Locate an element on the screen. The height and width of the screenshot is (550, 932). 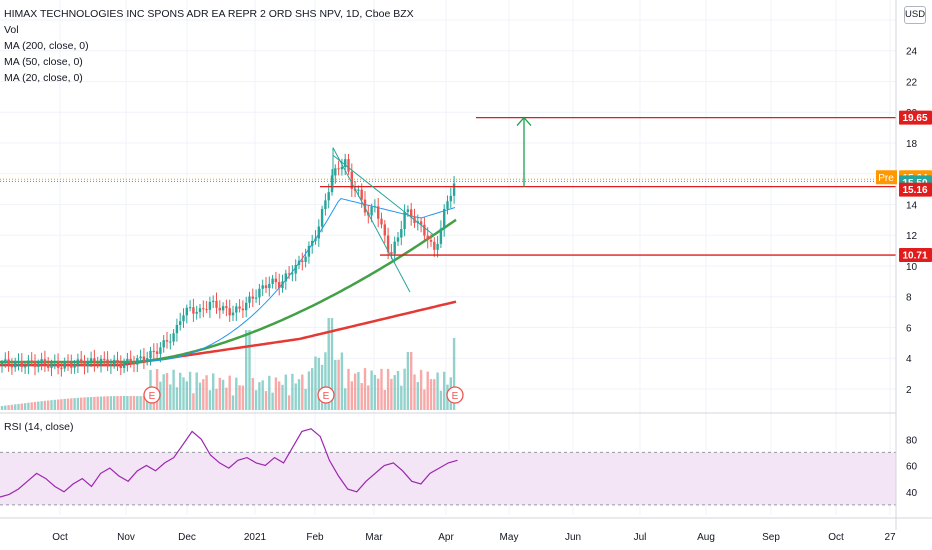
time-tick-label: Dec is located at coordinates (187, 537).